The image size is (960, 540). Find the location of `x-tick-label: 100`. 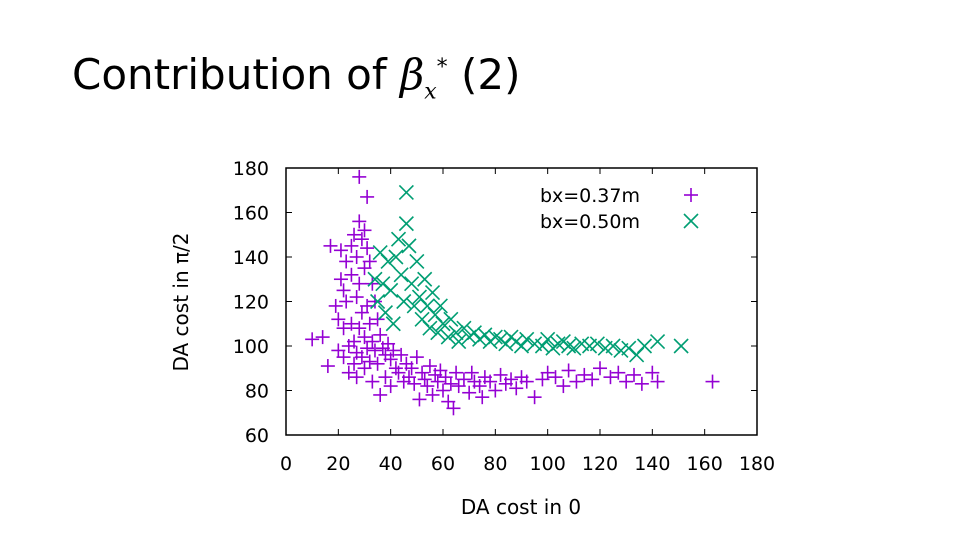

x-tick-label: 100 is located at coordinates (548, 464).